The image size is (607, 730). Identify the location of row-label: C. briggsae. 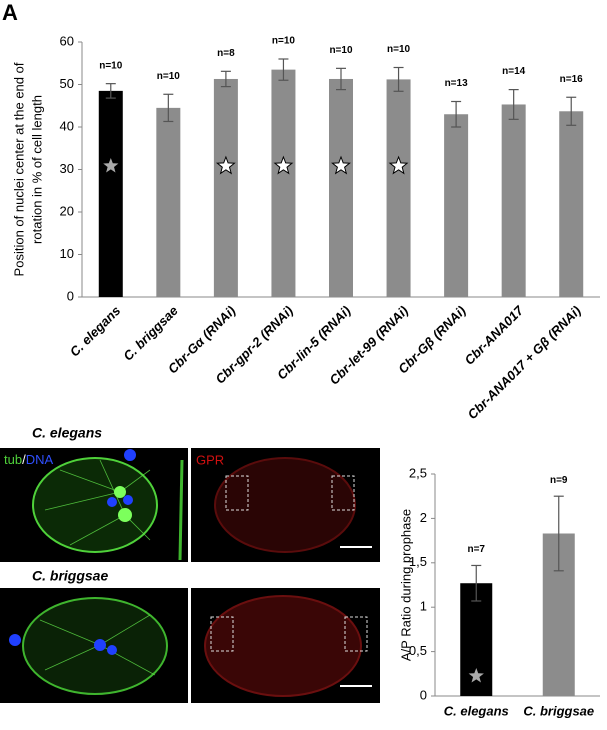
(70, 576).